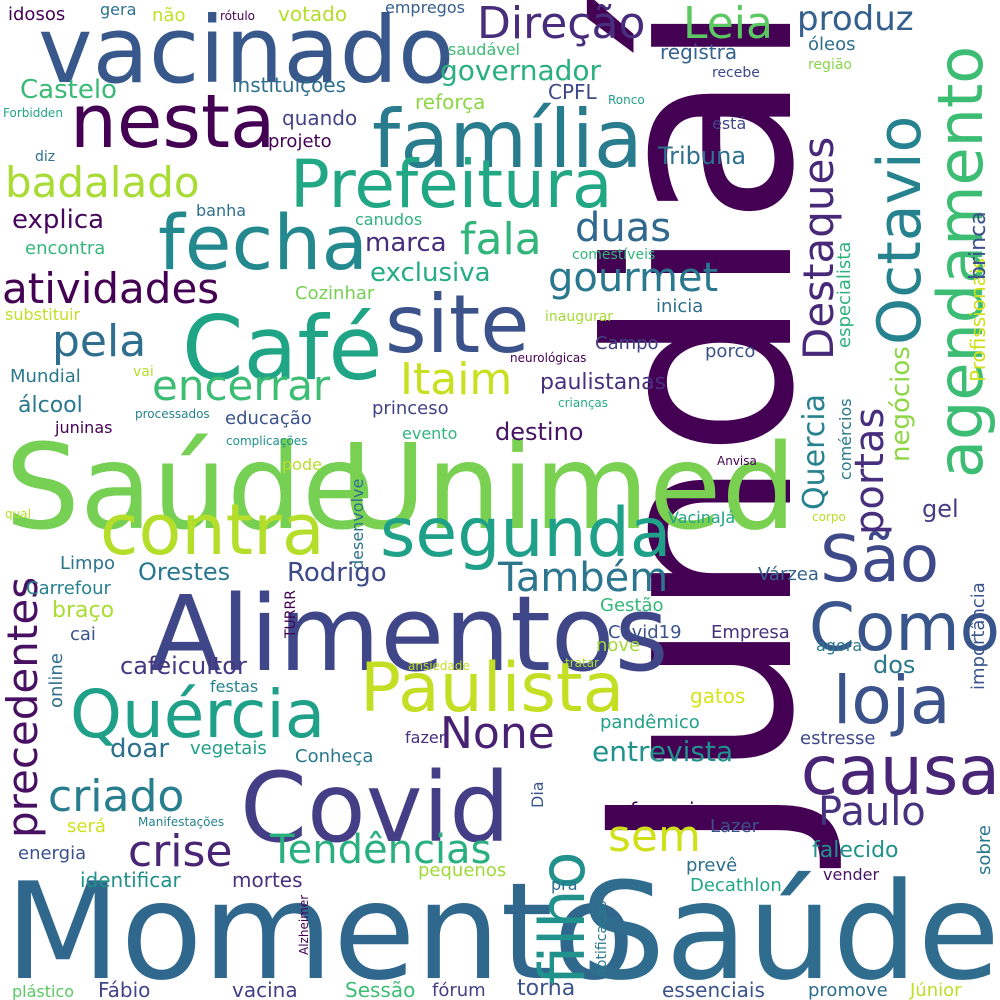 This screenshot has height=1000, width=1000. What do you see at coordinates (583, 403) in the screenshot?
I see `word-cloud-word: crianças` at bounding box center [583, 403].